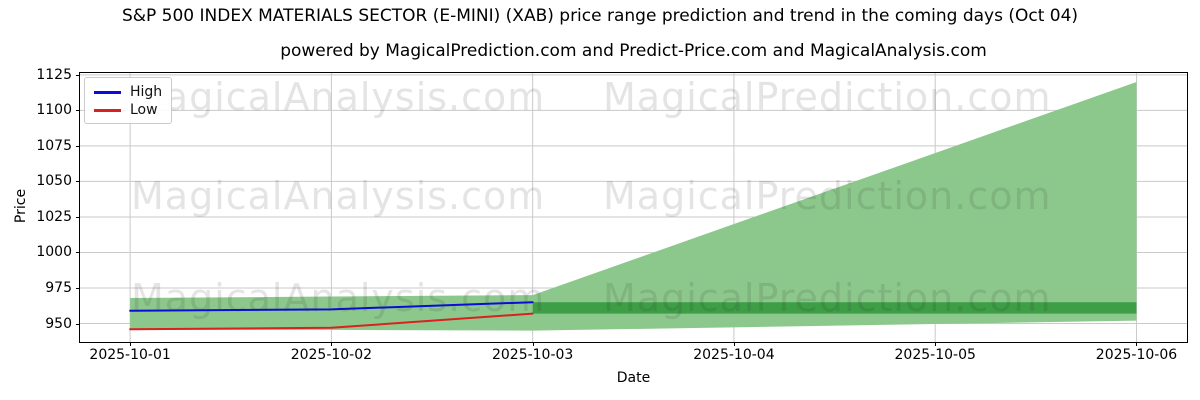 The image size is (1200, 400). What do you see at coordinates (935, 355) in the screenshot?
I see `x-tick-label: 2025-10-05` at bounding box center [935, 355].